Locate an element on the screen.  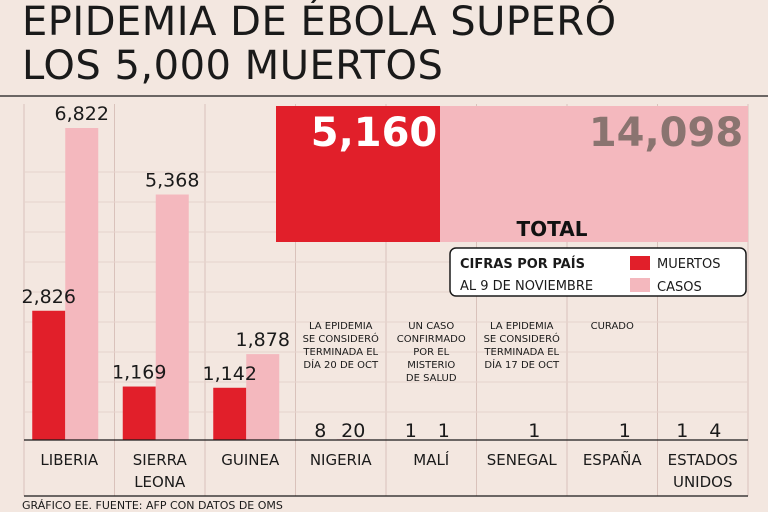
legend-title: CIFRAS POR PAÍS is located at coordinates (522, 264).